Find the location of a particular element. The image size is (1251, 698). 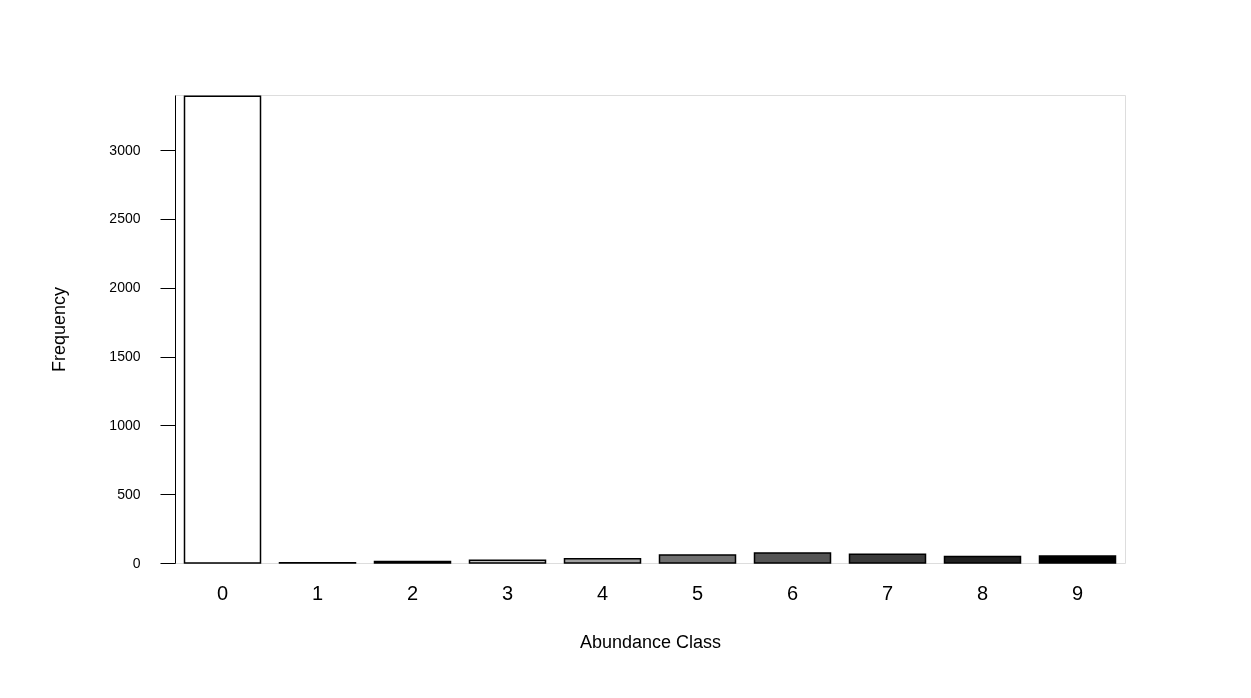

x-tick-label: 5 is located at coordinates (697, 592).